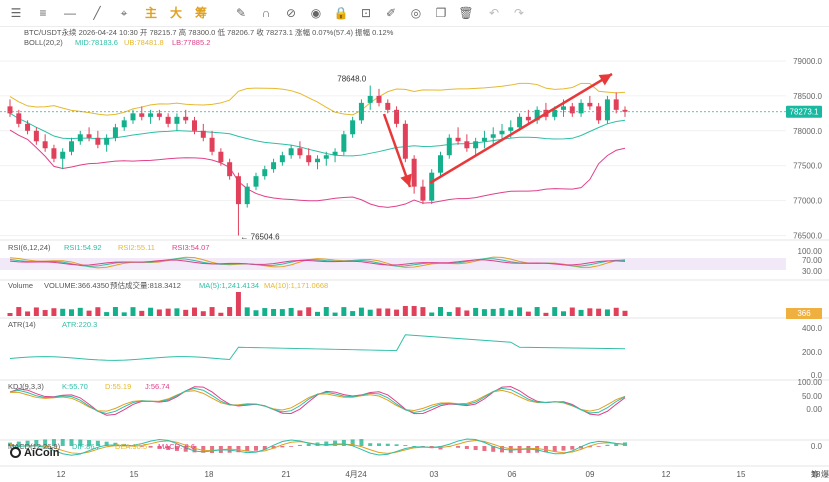  Describe the element at coordinates (70, 13) in the screenshot. I see `horizontal-line-icon: —` at that location.